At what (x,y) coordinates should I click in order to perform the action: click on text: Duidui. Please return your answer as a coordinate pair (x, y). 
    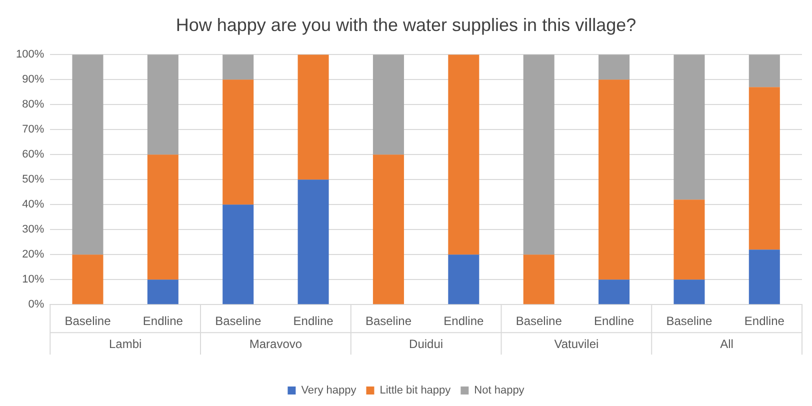
    Looking at the image, I should click on (426, 343).